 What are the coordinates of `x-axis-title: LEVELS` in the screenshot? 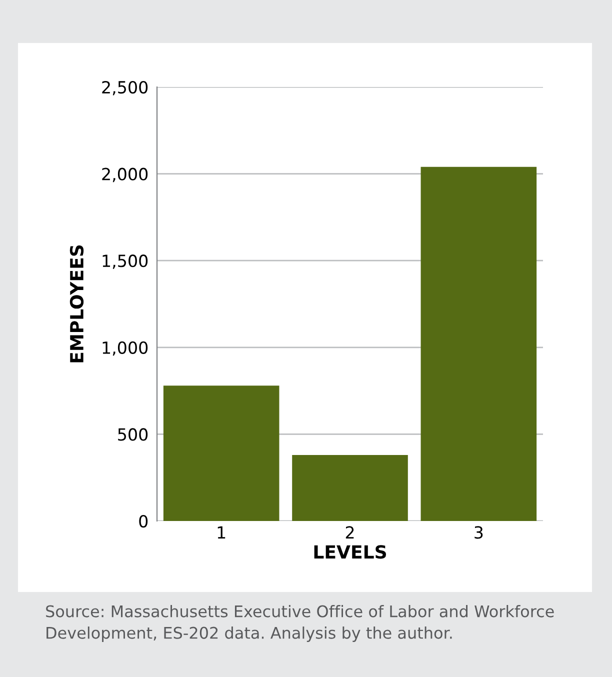 It's located at (350, 552).